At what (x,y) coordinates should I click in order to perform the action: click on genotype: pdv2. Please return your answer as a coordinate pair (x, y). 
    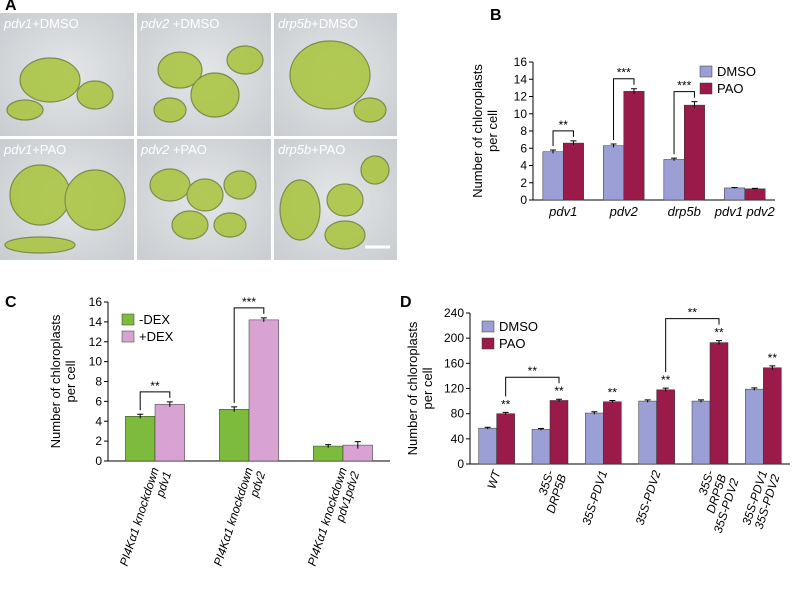
    Looking at the image, I should click on (155, 23).